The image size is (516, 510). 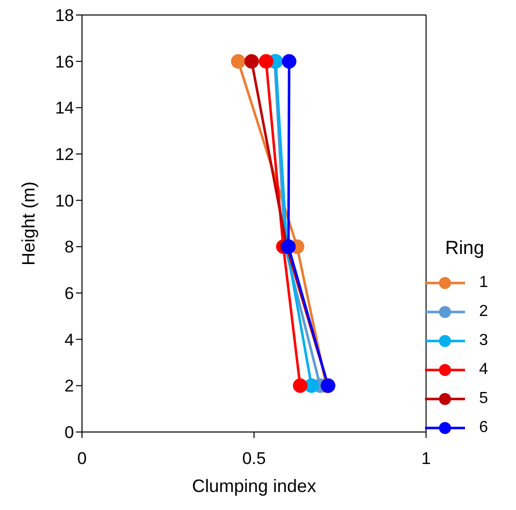 I want to click on y-tick-label: 14, so click(x=64, y=108).